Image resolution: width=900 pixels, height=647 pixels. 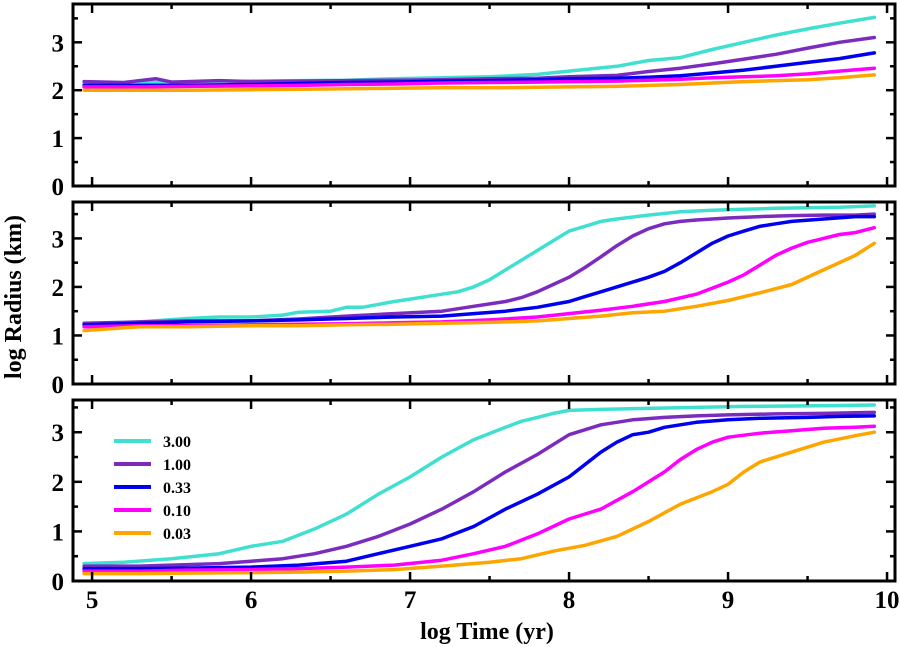 I want to click on x-axis-title: log Time (yr), so click(x=487, y=632).